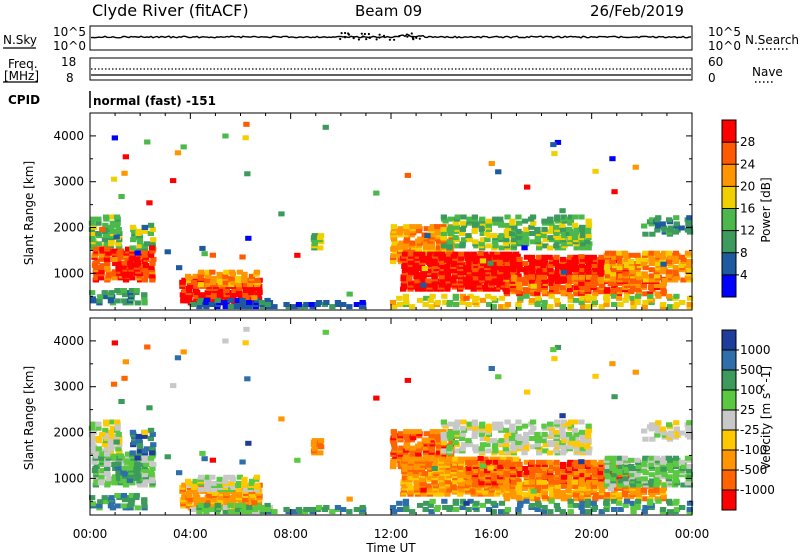  Describe the element at coordinates (766, 418) in the screenshot. I see `velocity-cbar-label: Velocity [m s^-1]` at that location.